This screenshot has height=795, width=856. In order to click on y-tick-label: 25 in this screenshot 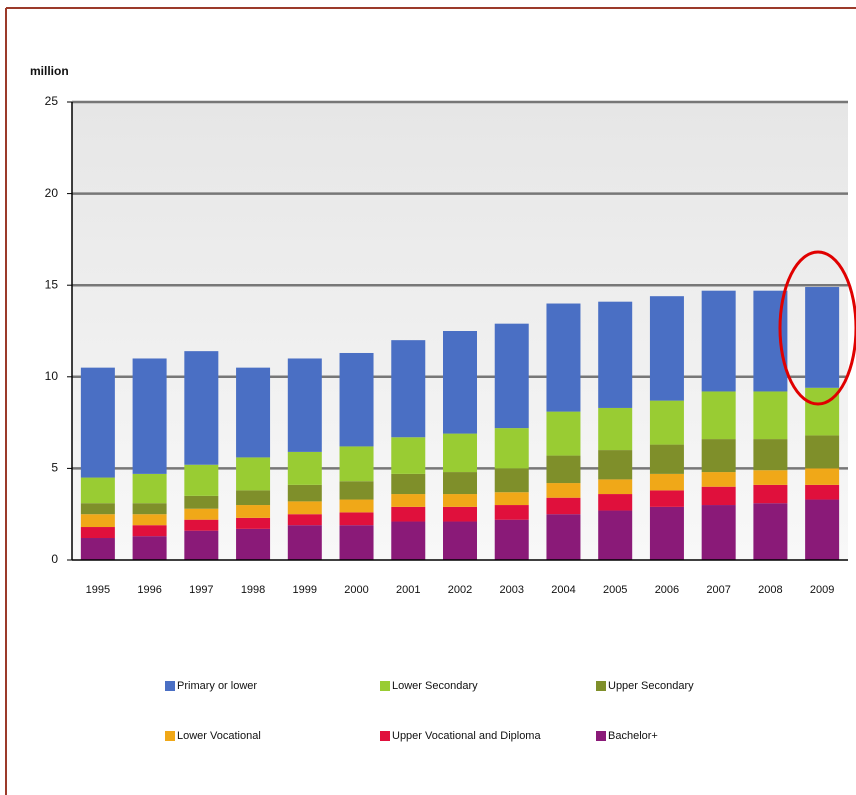, I will do `click(52, 101)`.